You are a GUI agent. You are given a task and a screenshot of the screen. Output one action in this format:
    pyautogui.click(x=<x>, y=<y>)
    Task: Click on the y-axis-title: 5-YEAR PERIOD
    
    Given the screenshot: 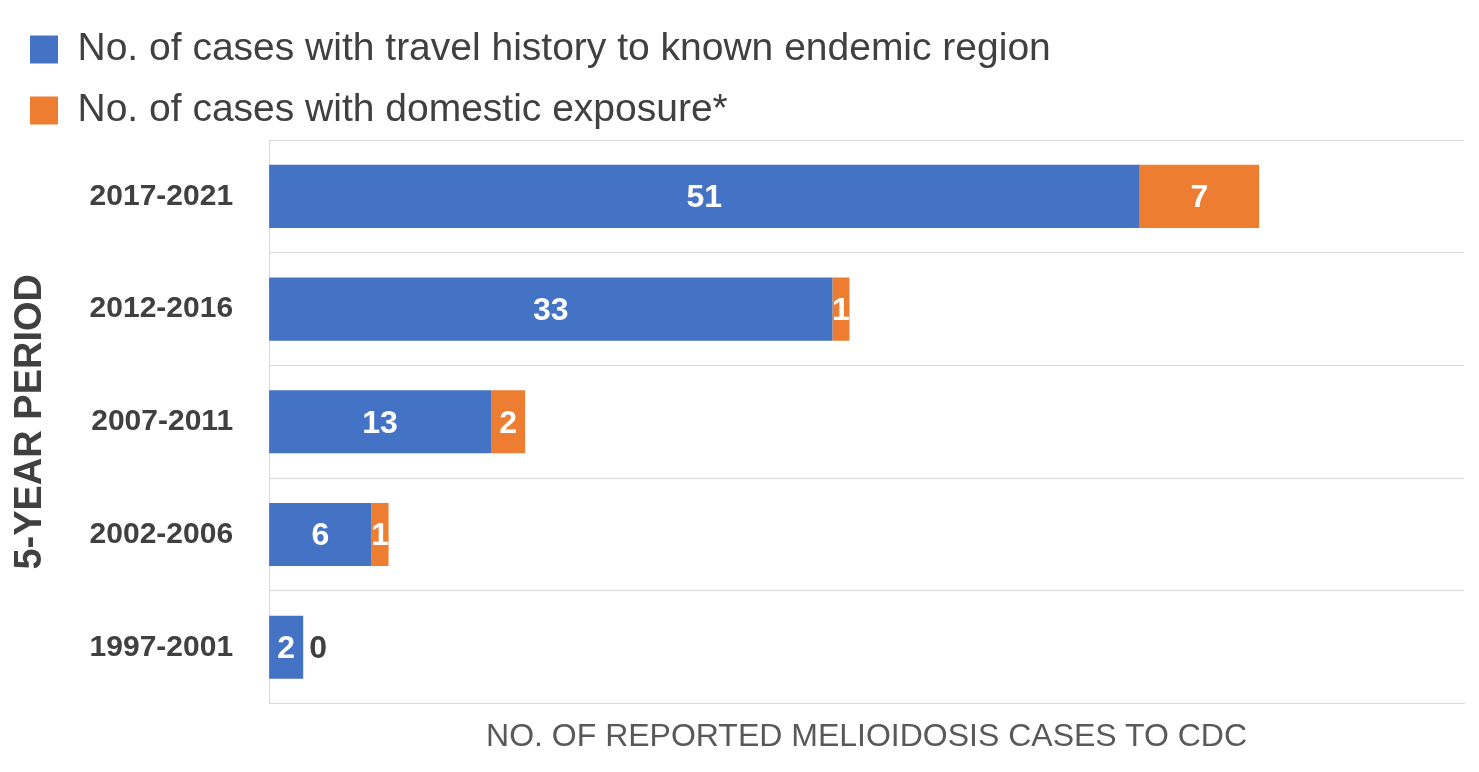 What is the action you would take?
    pyautogui.click(x=28, y=421)
    